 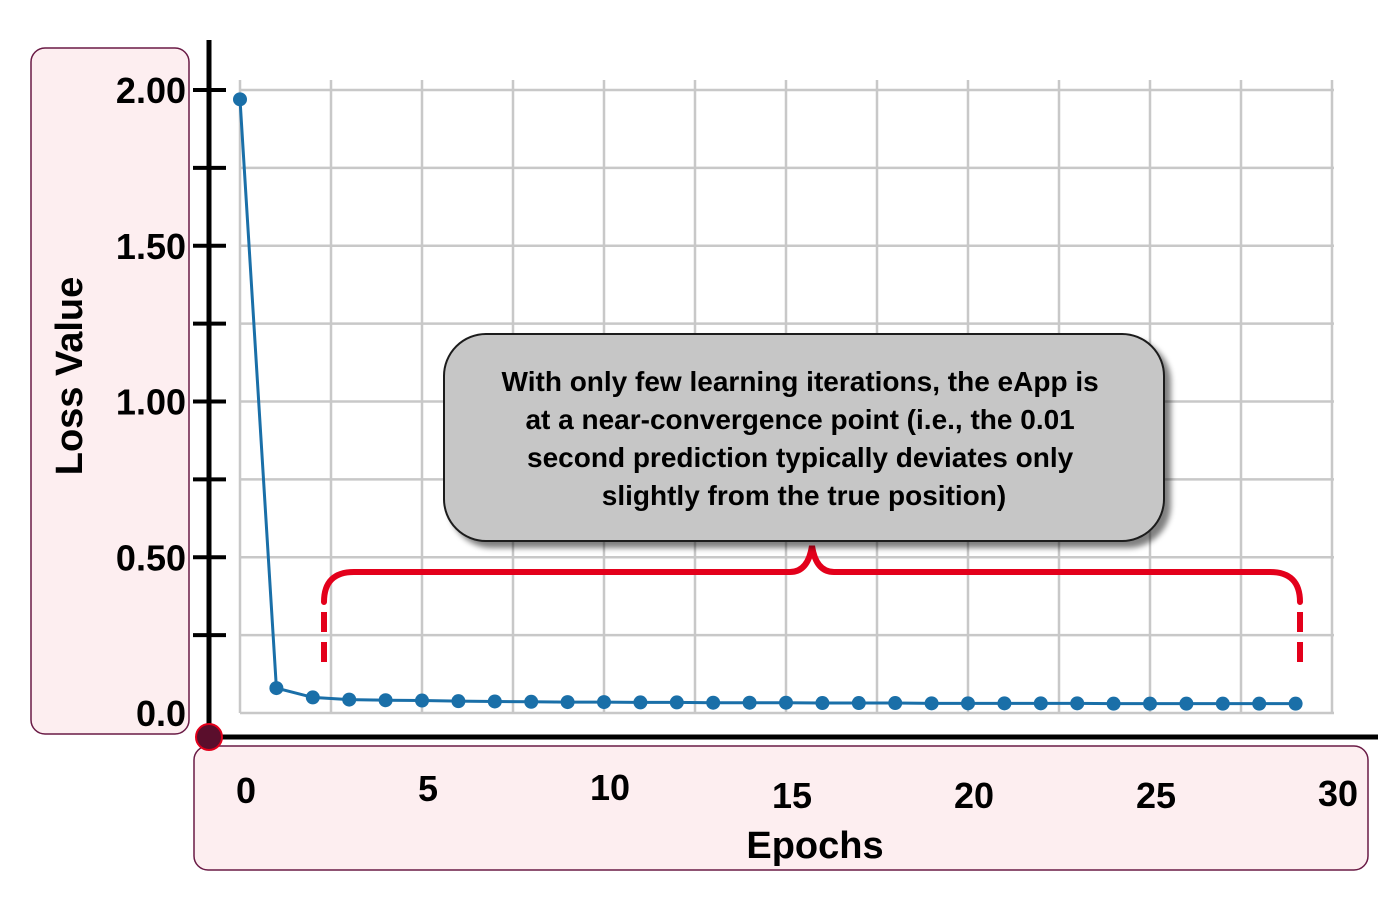 I want to click on x-tick-label: 5, so click(x=428, y=788).